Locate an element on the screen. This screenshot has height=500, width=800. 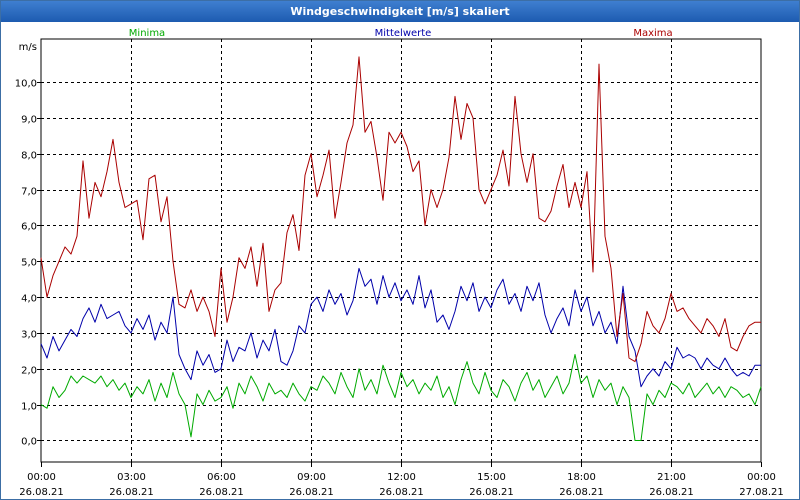
x-tick-time-label: 18:00 is located at coordinates (581, 477).